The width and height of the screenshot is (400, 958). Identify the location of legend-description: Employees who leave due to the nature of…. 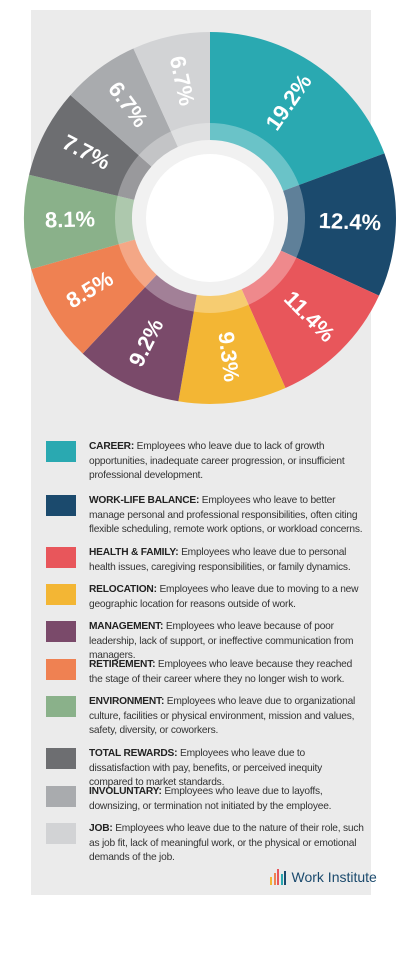
(226, 843).